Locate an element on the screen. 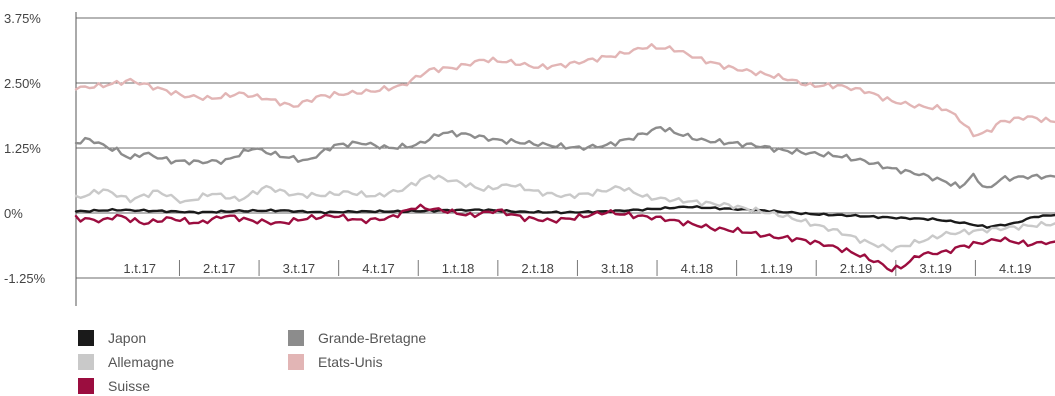 The image size is (1055, 396). legend-item-etats-unis: Etats-Unis is located at coordinates (335, 362).